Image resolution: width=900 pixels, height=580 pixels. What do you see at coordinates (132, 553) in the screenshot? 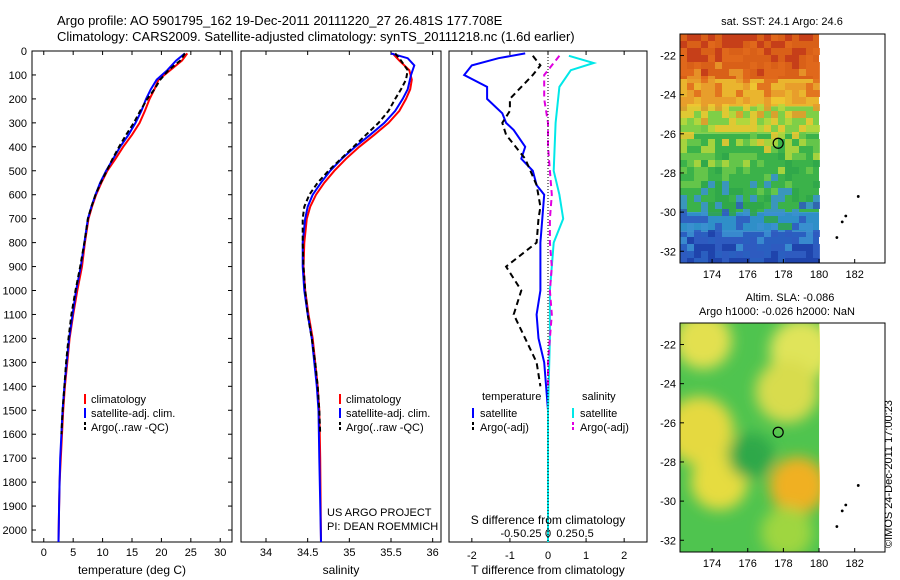
I see `x-tick-label: 15` at bounding box center [132, 553].